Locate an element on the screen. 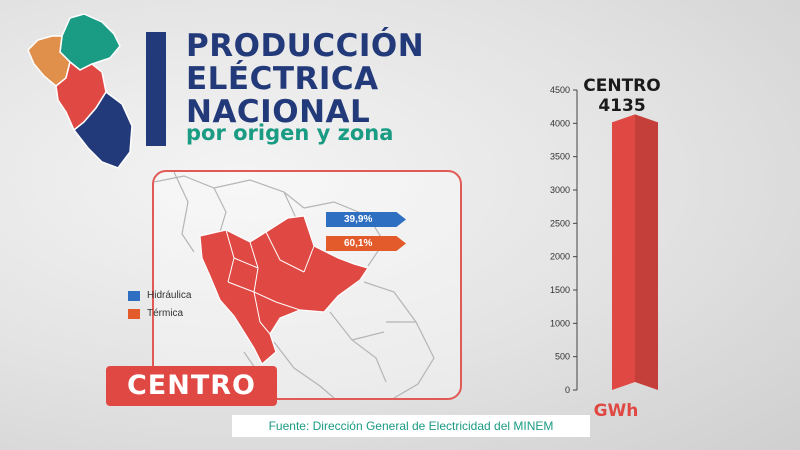  y-tick-label: 500 is located at coordinates (562, 357).